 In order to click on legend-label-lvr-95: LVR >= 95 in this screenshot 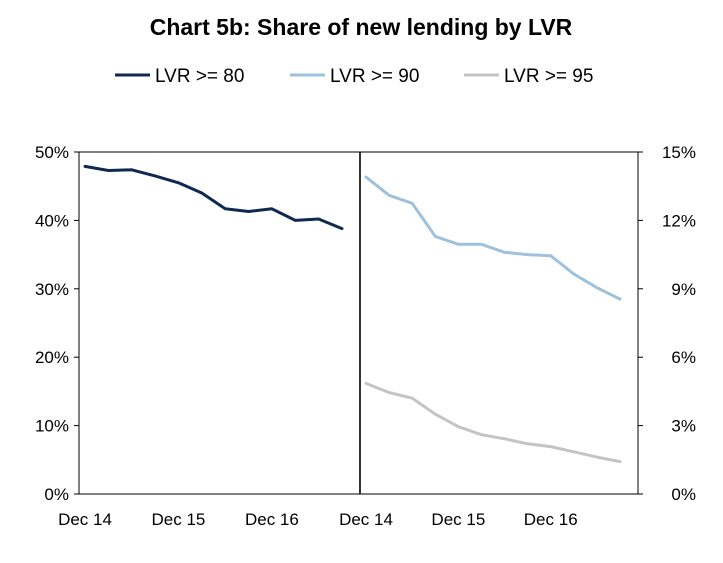, I will do `click(548, 76)`.